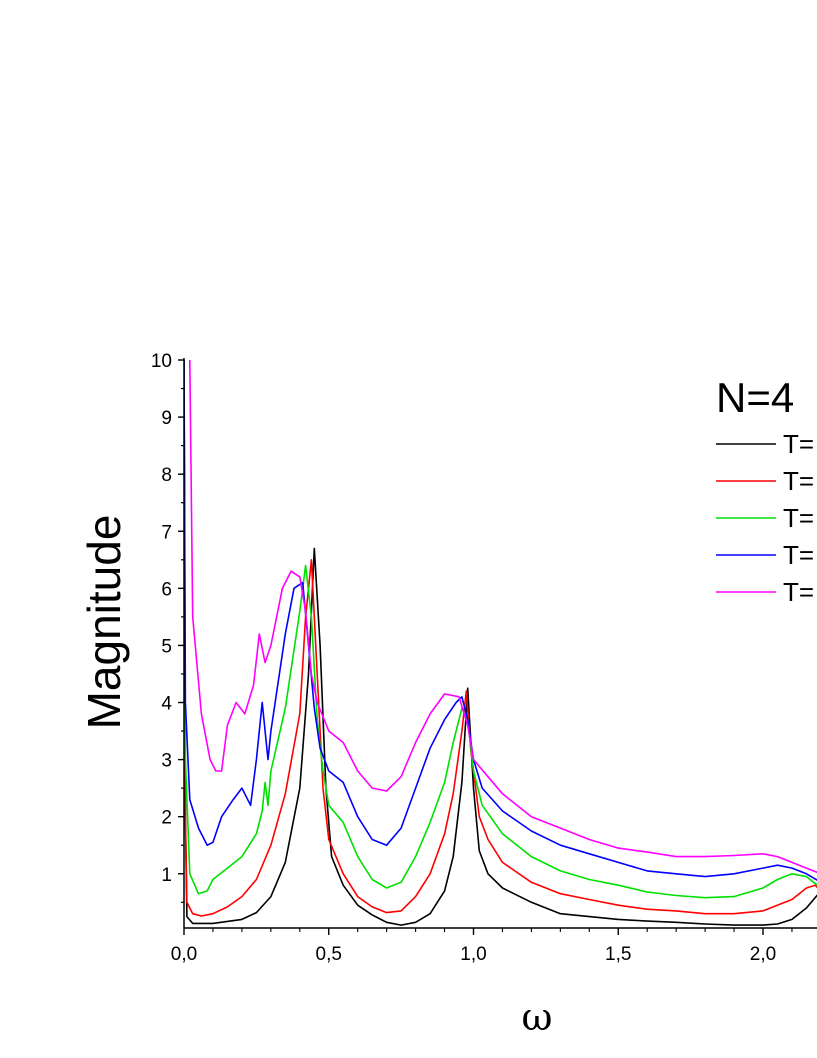 This screenshot has height=1058, width=817. What do you see at coordinates (166, 475) in the screenshot?
I see `y-tick-label: 8` at bounding box center [166, 475].